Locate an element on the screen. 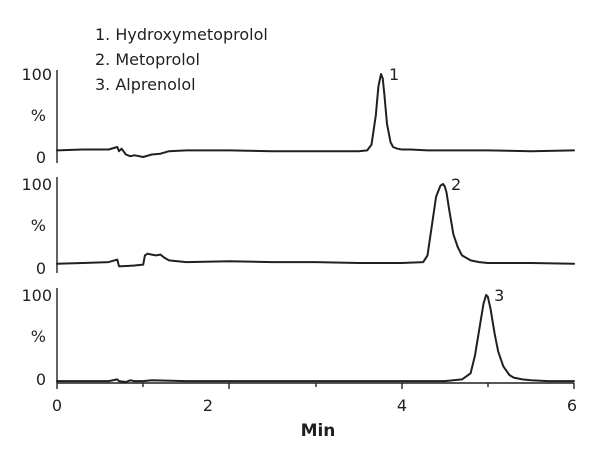 The width and height of the screenshot is (612, 450). x-tick-label-2: 2 is located at coordinates (208, 405).